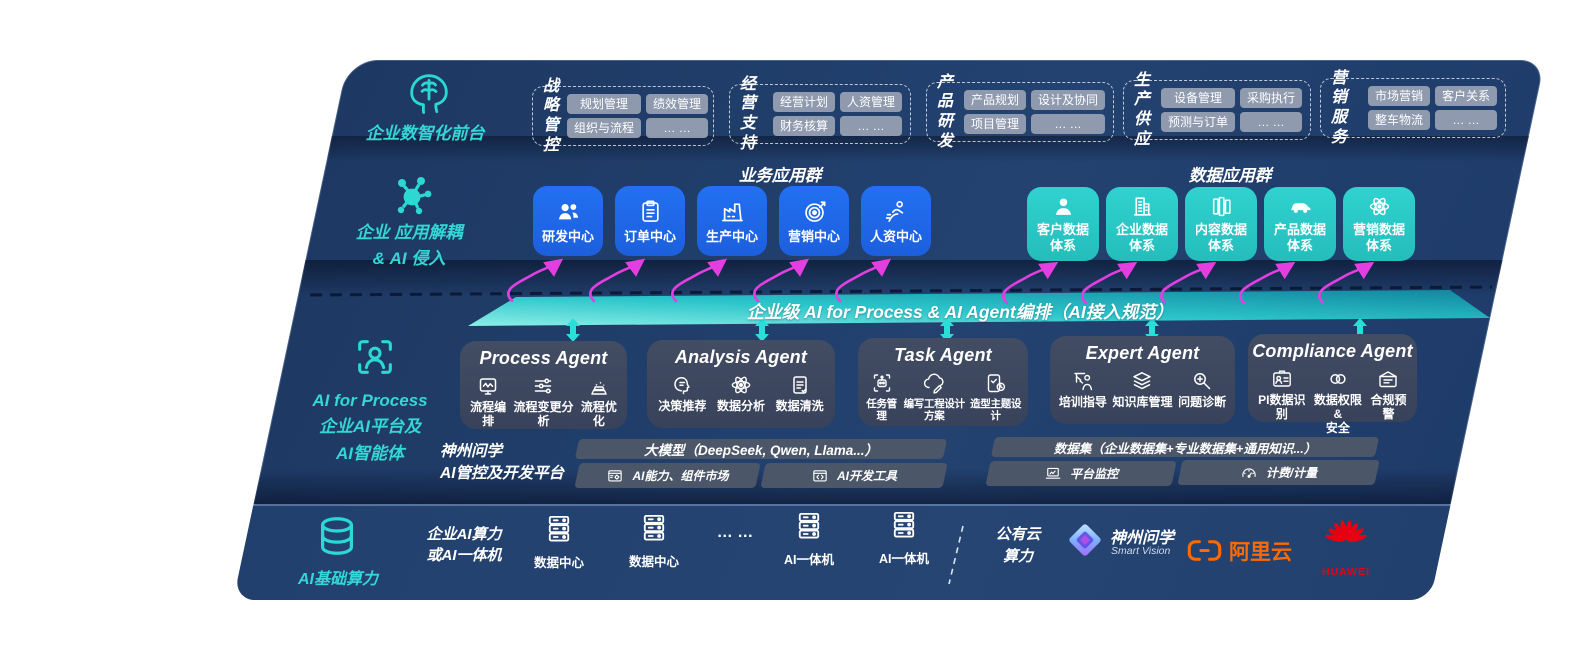  I want to click on capability-chip: 采购执行, so click(1270, 98).